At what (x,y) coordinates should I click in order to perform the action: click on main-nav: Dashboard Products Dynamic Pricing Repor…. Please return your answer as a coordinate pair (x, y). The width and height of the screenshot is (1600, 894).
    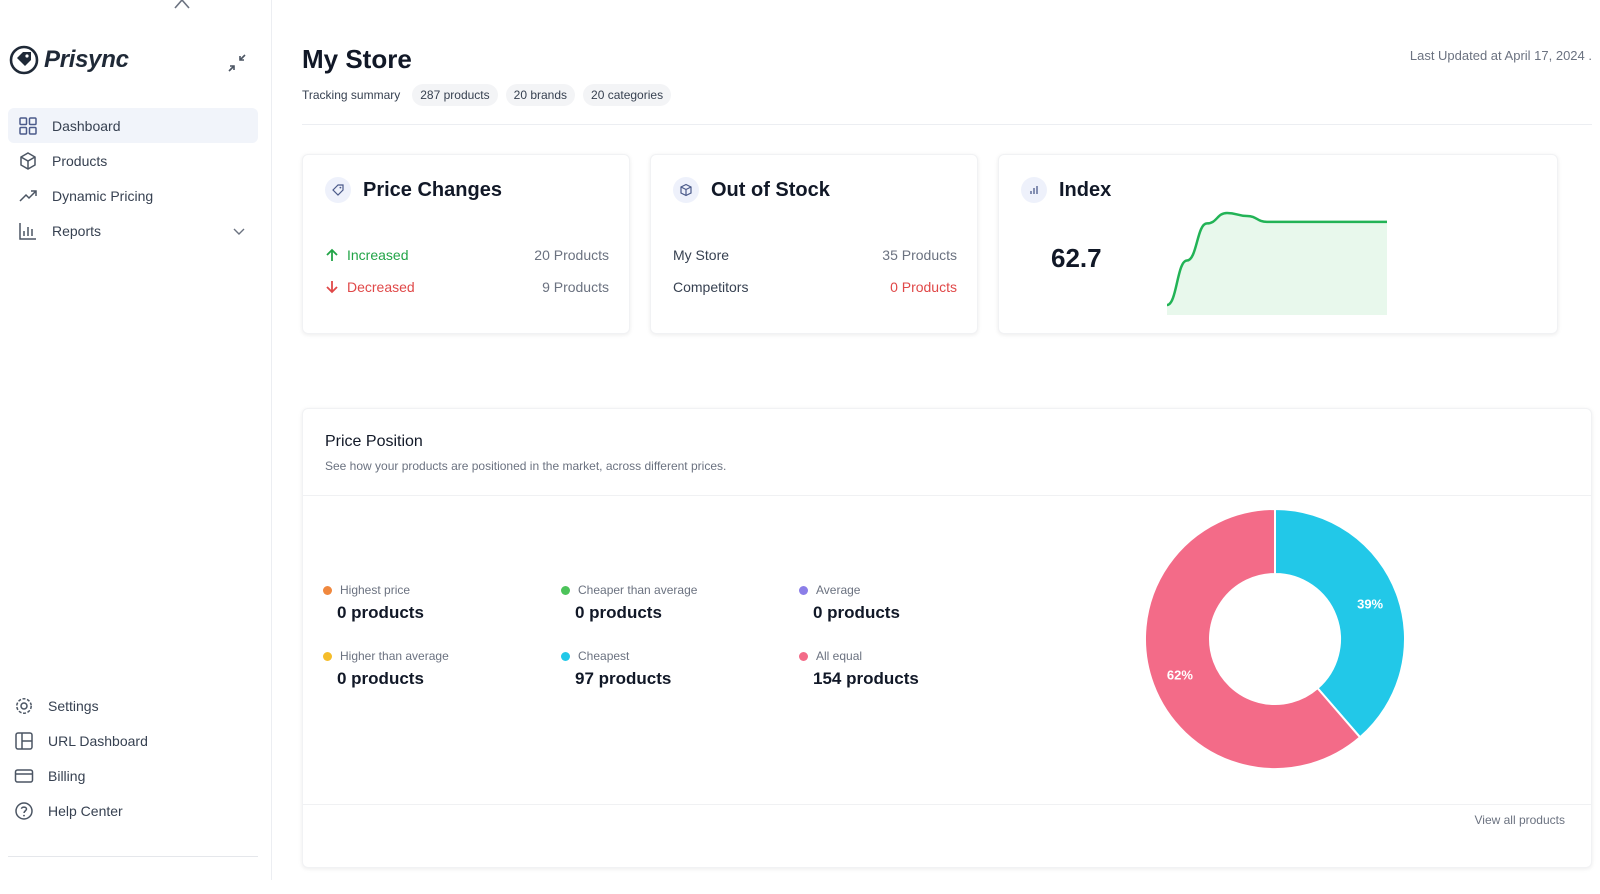
    Looking at the image, I should click on (133, 178).